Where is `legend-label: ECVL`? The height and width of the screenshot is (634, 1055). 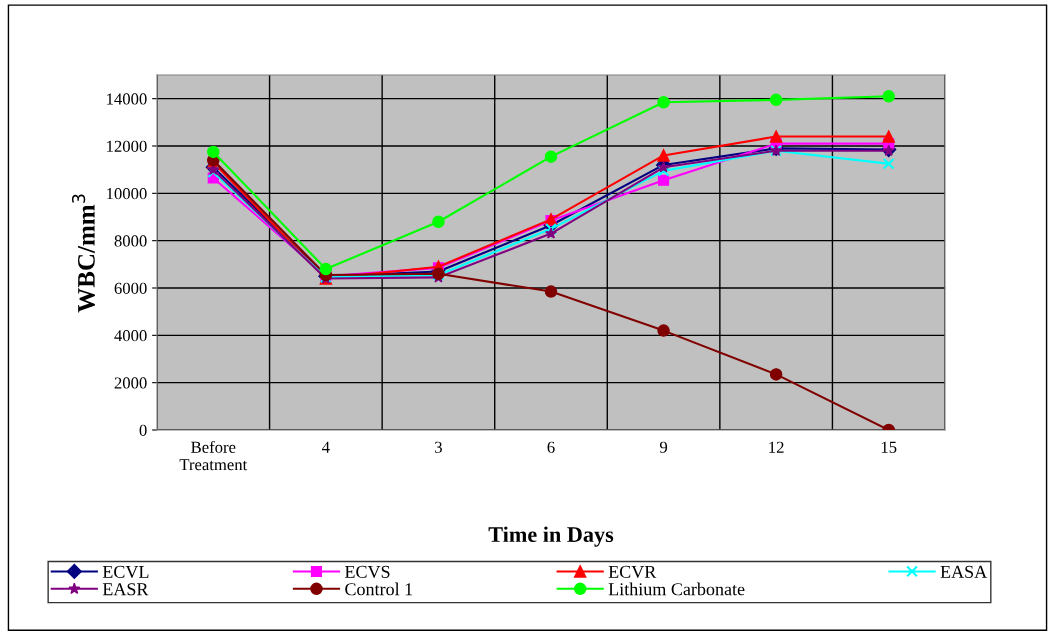 legend-label: ECVL is located at coordinates (125, 572).